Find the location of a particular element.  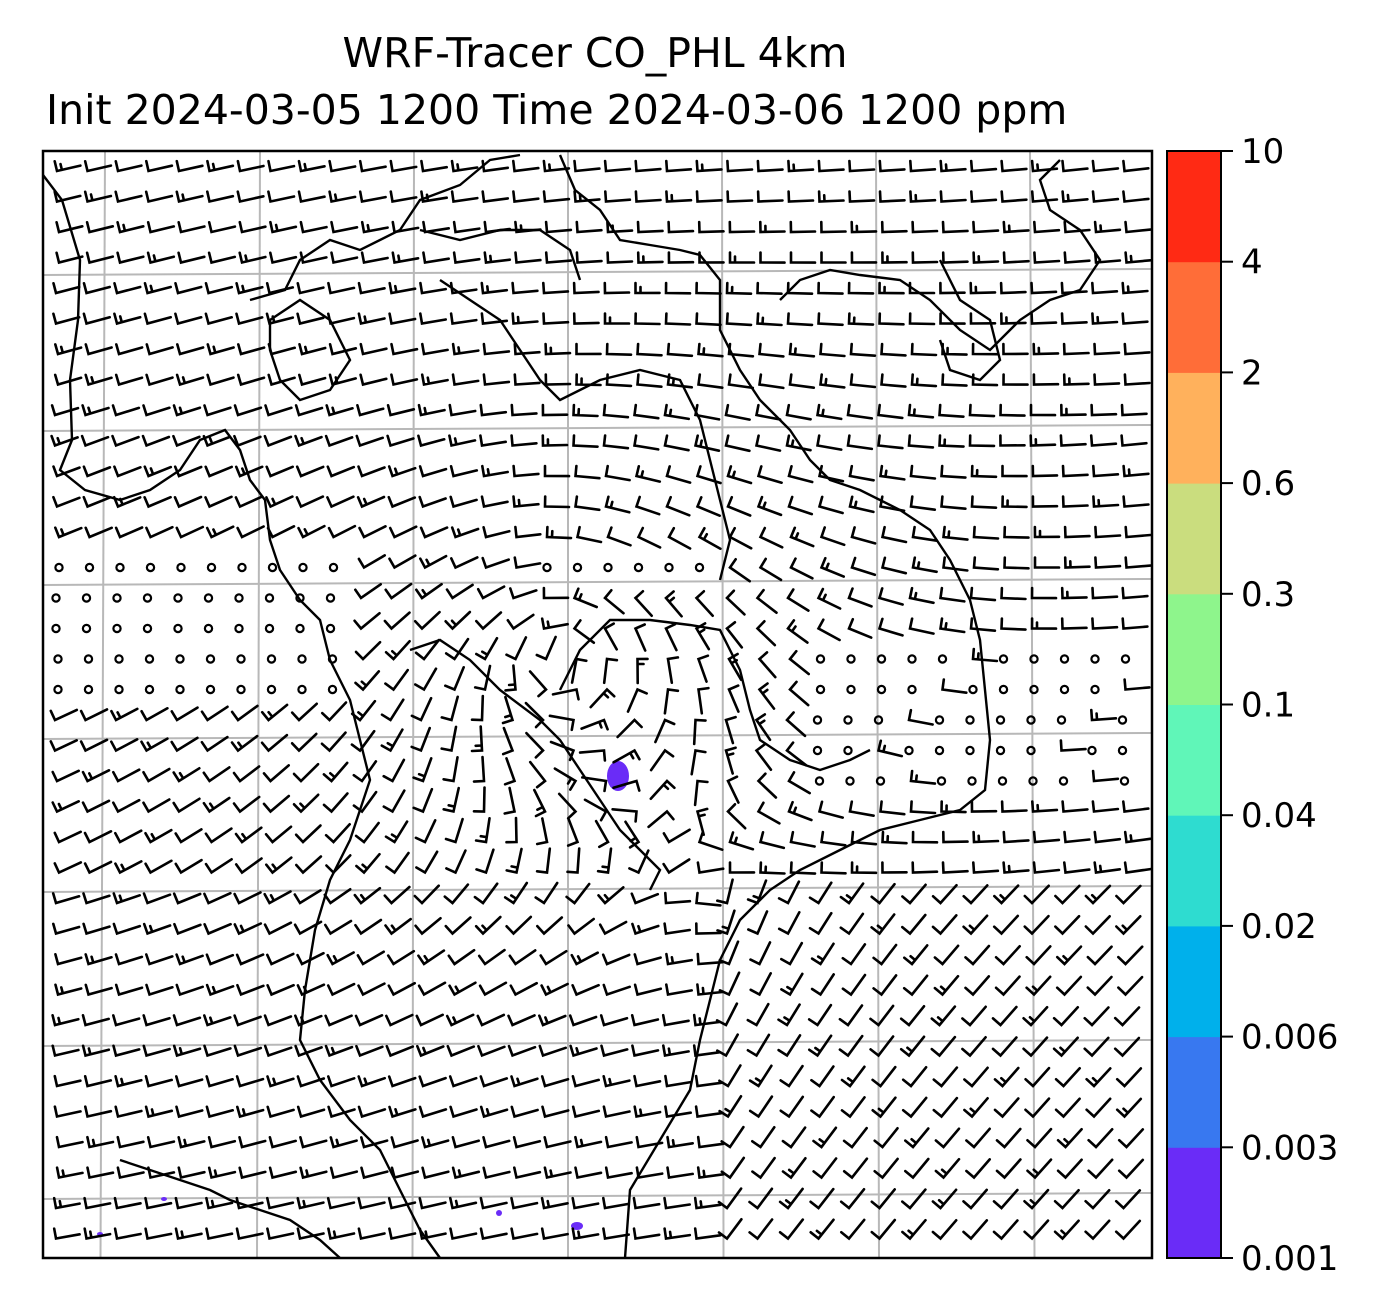

colorbar-ticks: 0.001 0.003 0.006 0.02 0.04 0.1 0.3 0.6 2 4 10 is located at coordinates (1279, 705).